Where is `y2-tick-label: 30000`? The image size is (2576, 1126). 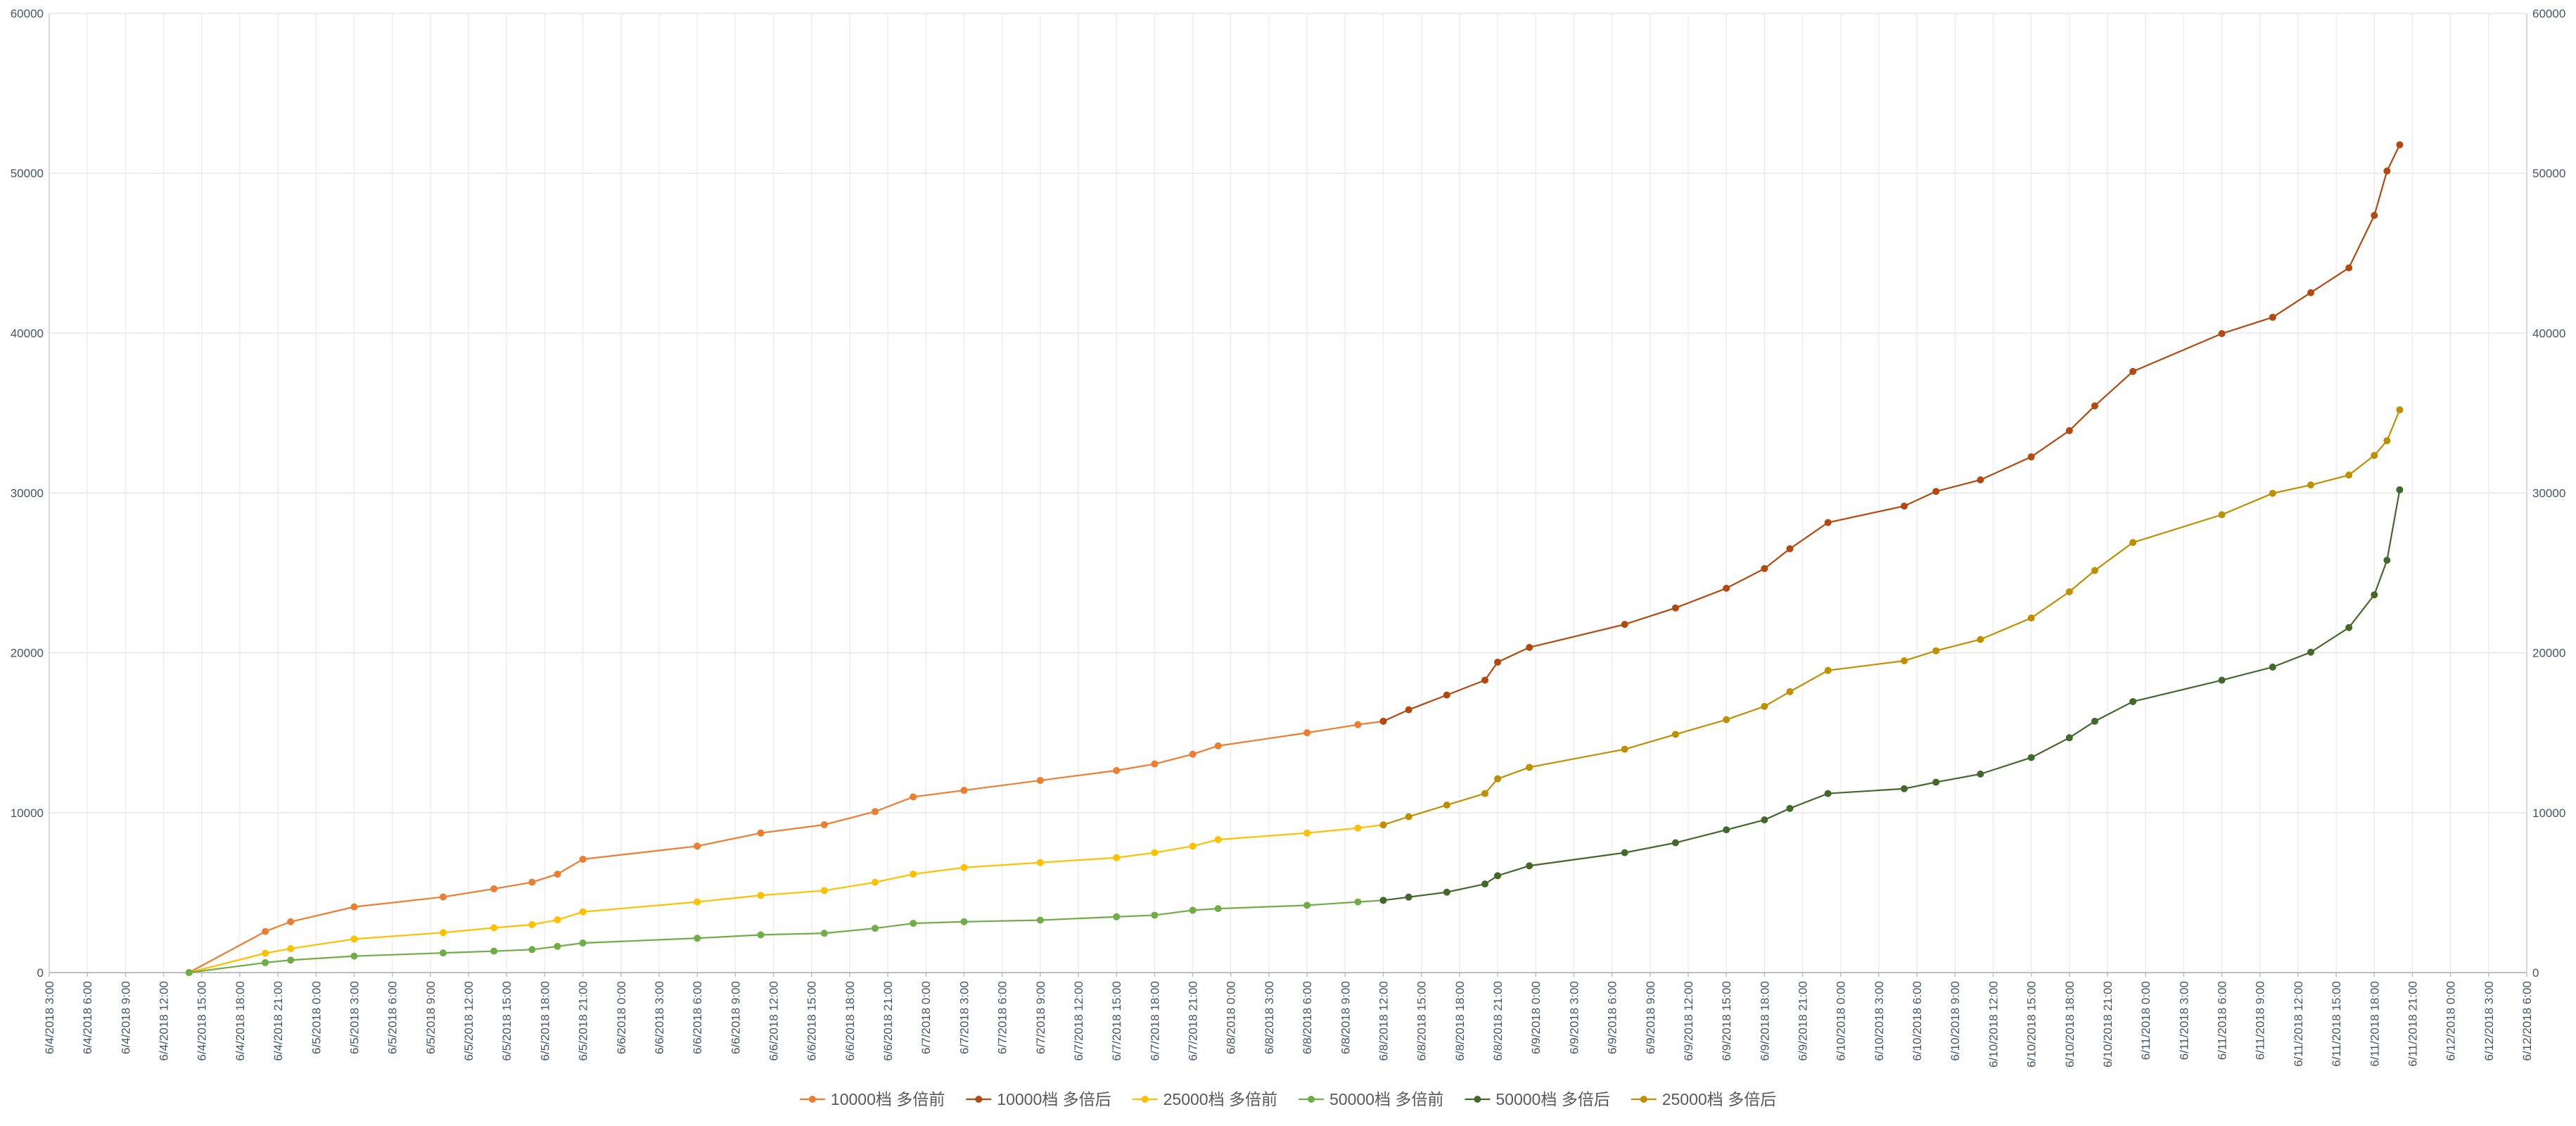
y2-tick-label: 30000 is located at coordinates (2548, 494).